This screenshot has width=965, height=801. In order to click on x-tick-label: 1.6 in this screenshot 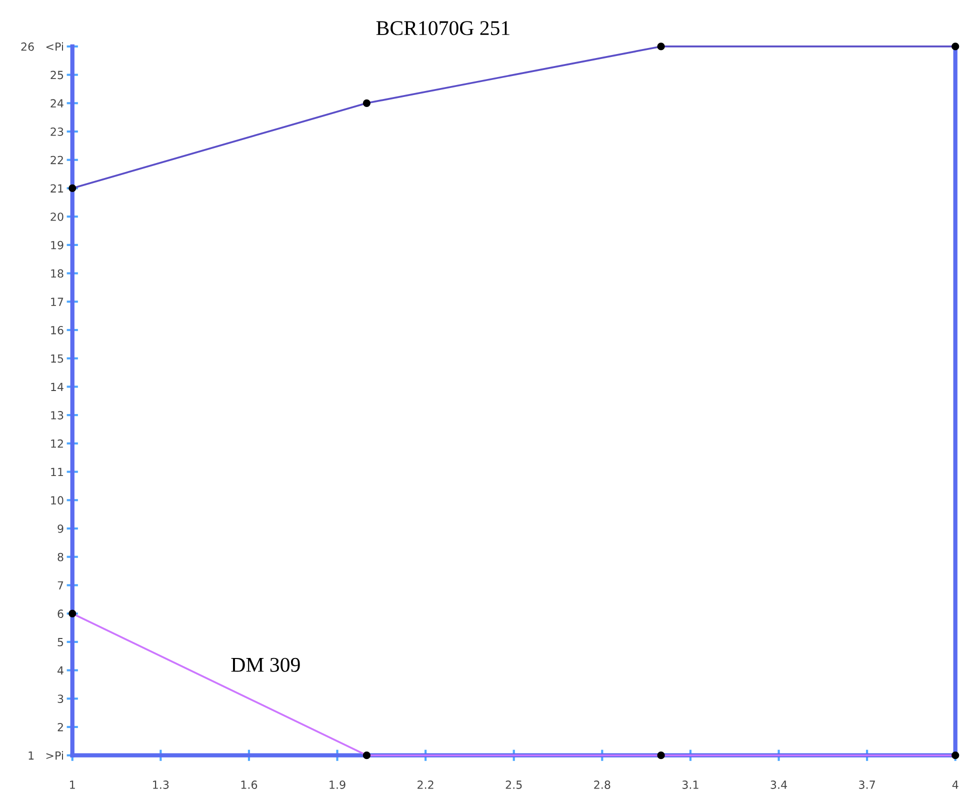, I will do `click(249, 784)`.